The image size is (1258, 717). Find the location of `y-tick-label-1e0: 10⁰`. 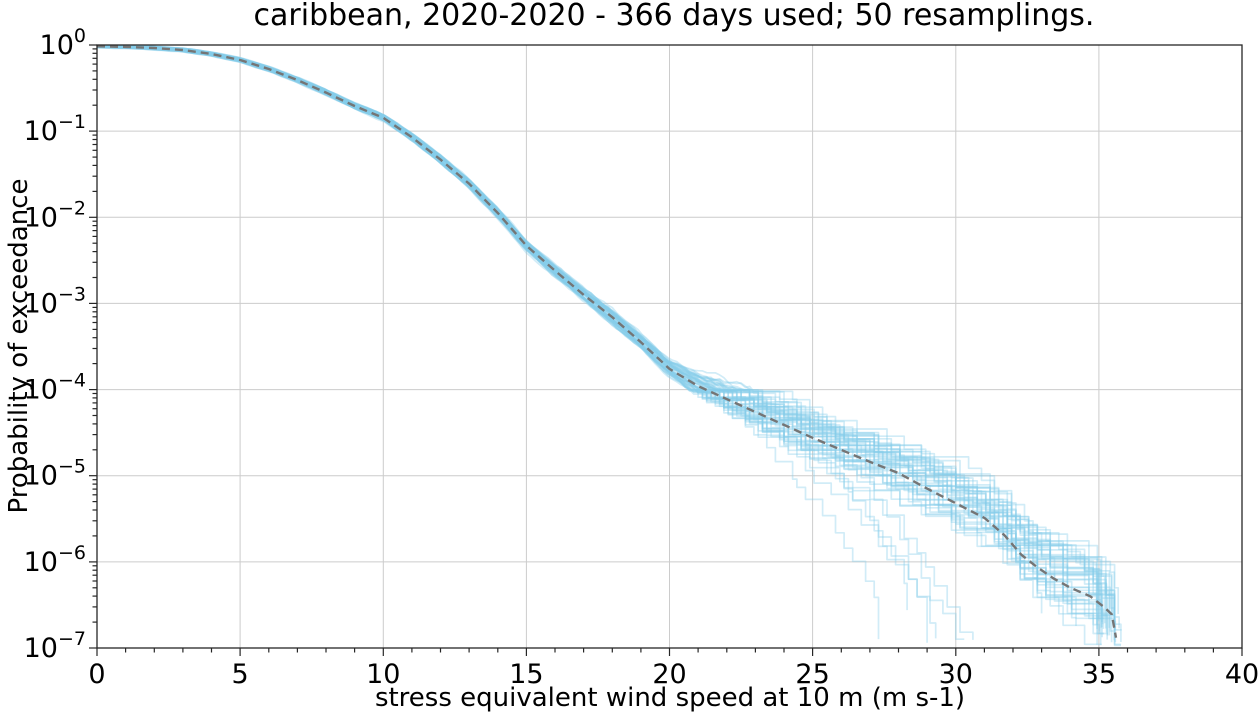

y-tick-label-1e0: 10⁰ is located at coordinates (63, 43).